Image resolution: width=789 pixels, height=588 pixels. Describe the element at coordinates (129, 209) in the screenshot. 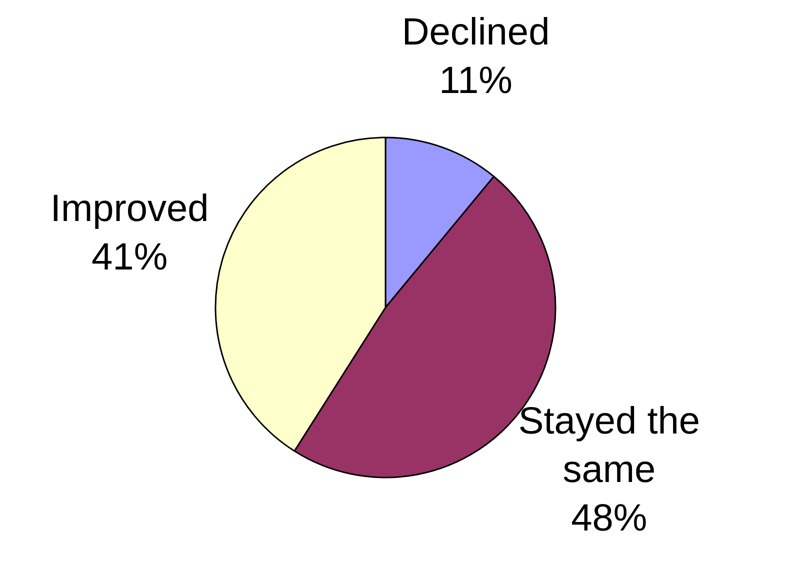

I see `slice-label: Improved` at that location.